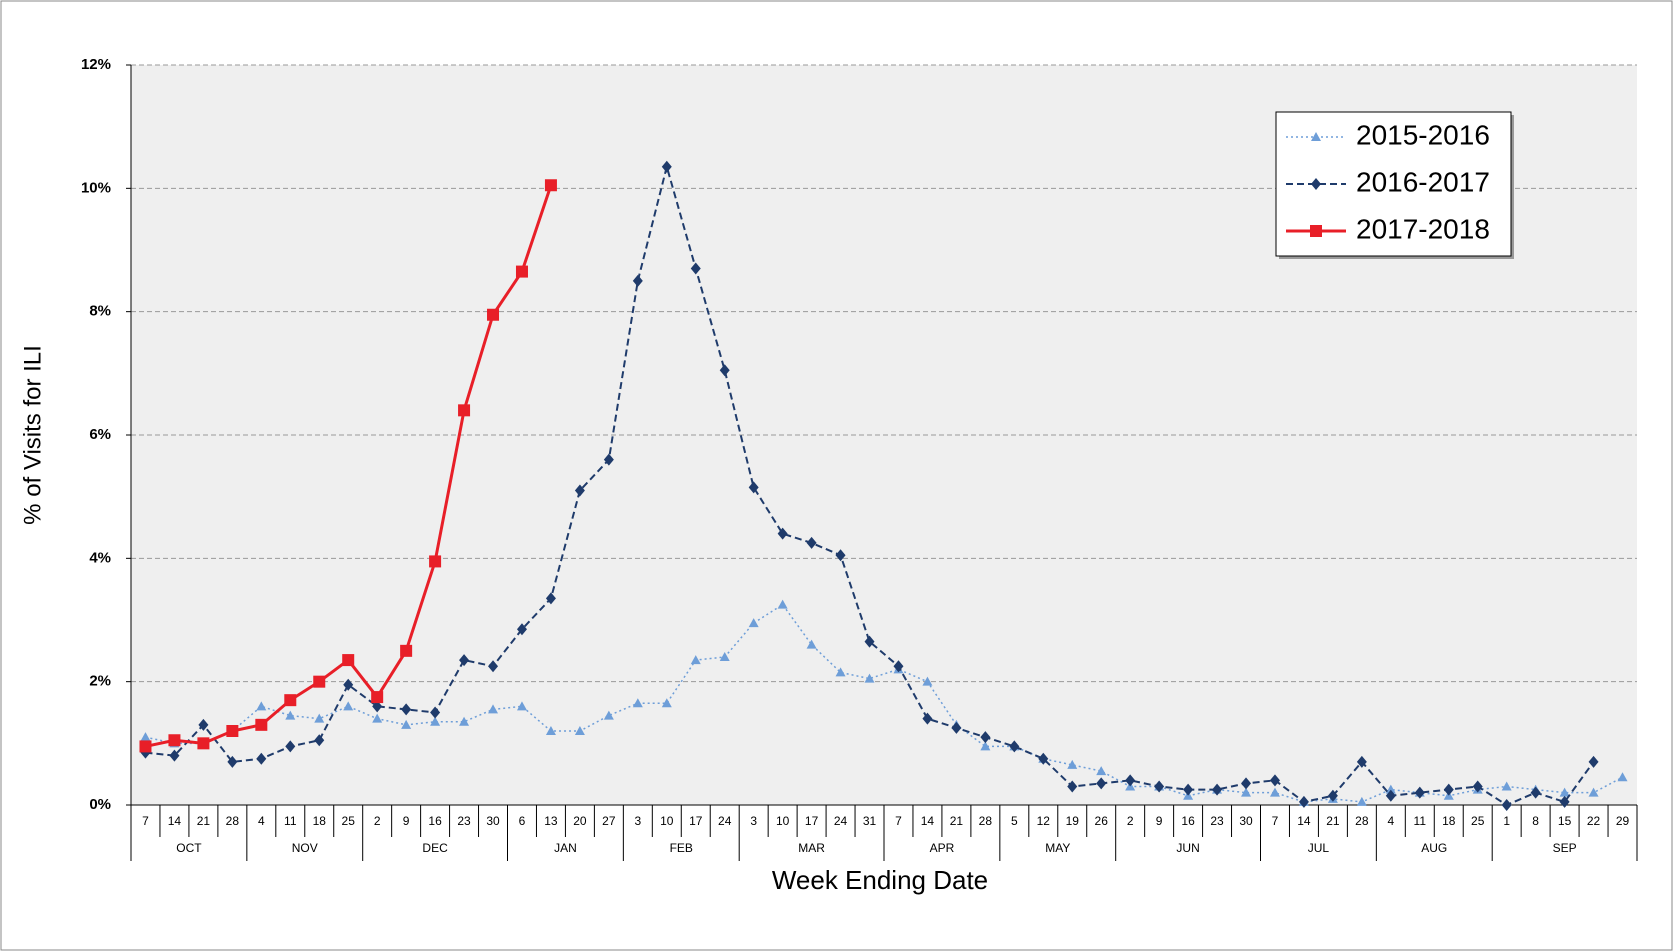  What do you see at coordinates (609, 821) in the screenshot?
I see `x-tick-label: 27` at bounding box center [609, 821].